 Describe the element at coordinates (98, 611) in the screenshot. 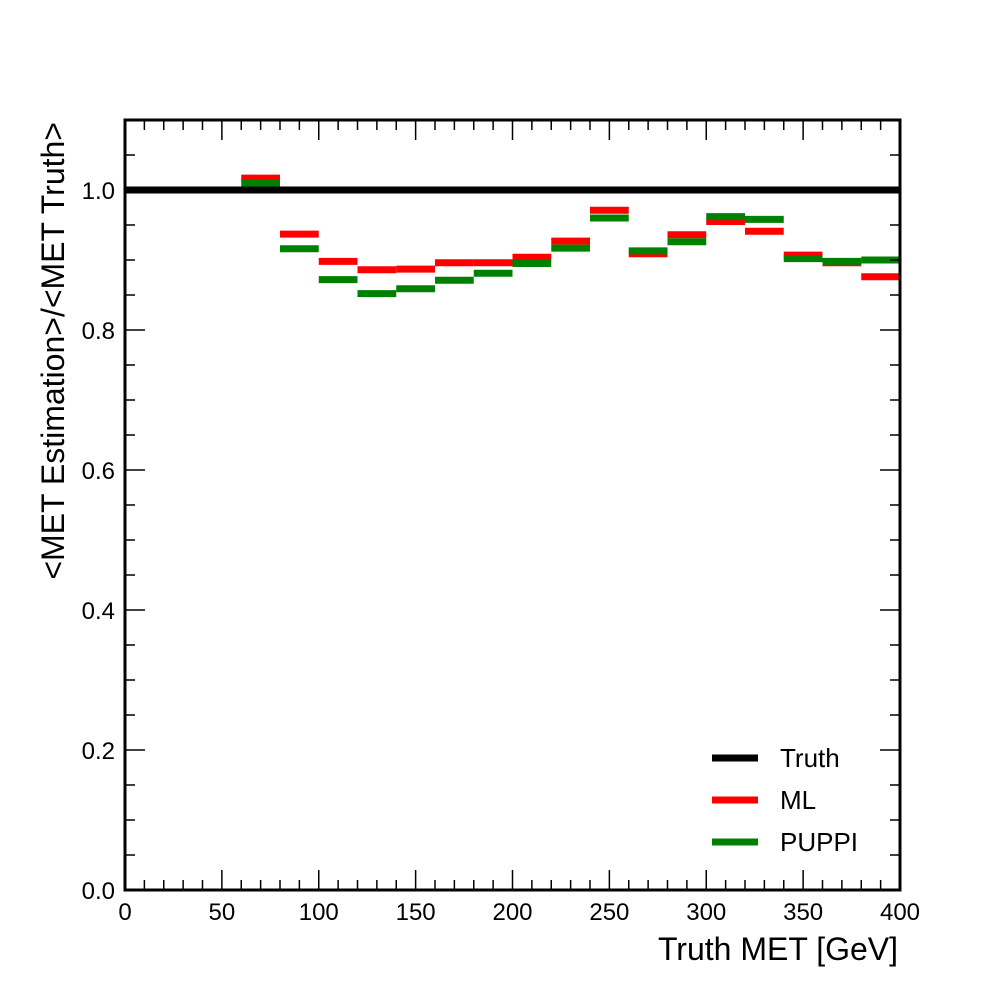

I see `y-tick-label: 0.4` at that location.